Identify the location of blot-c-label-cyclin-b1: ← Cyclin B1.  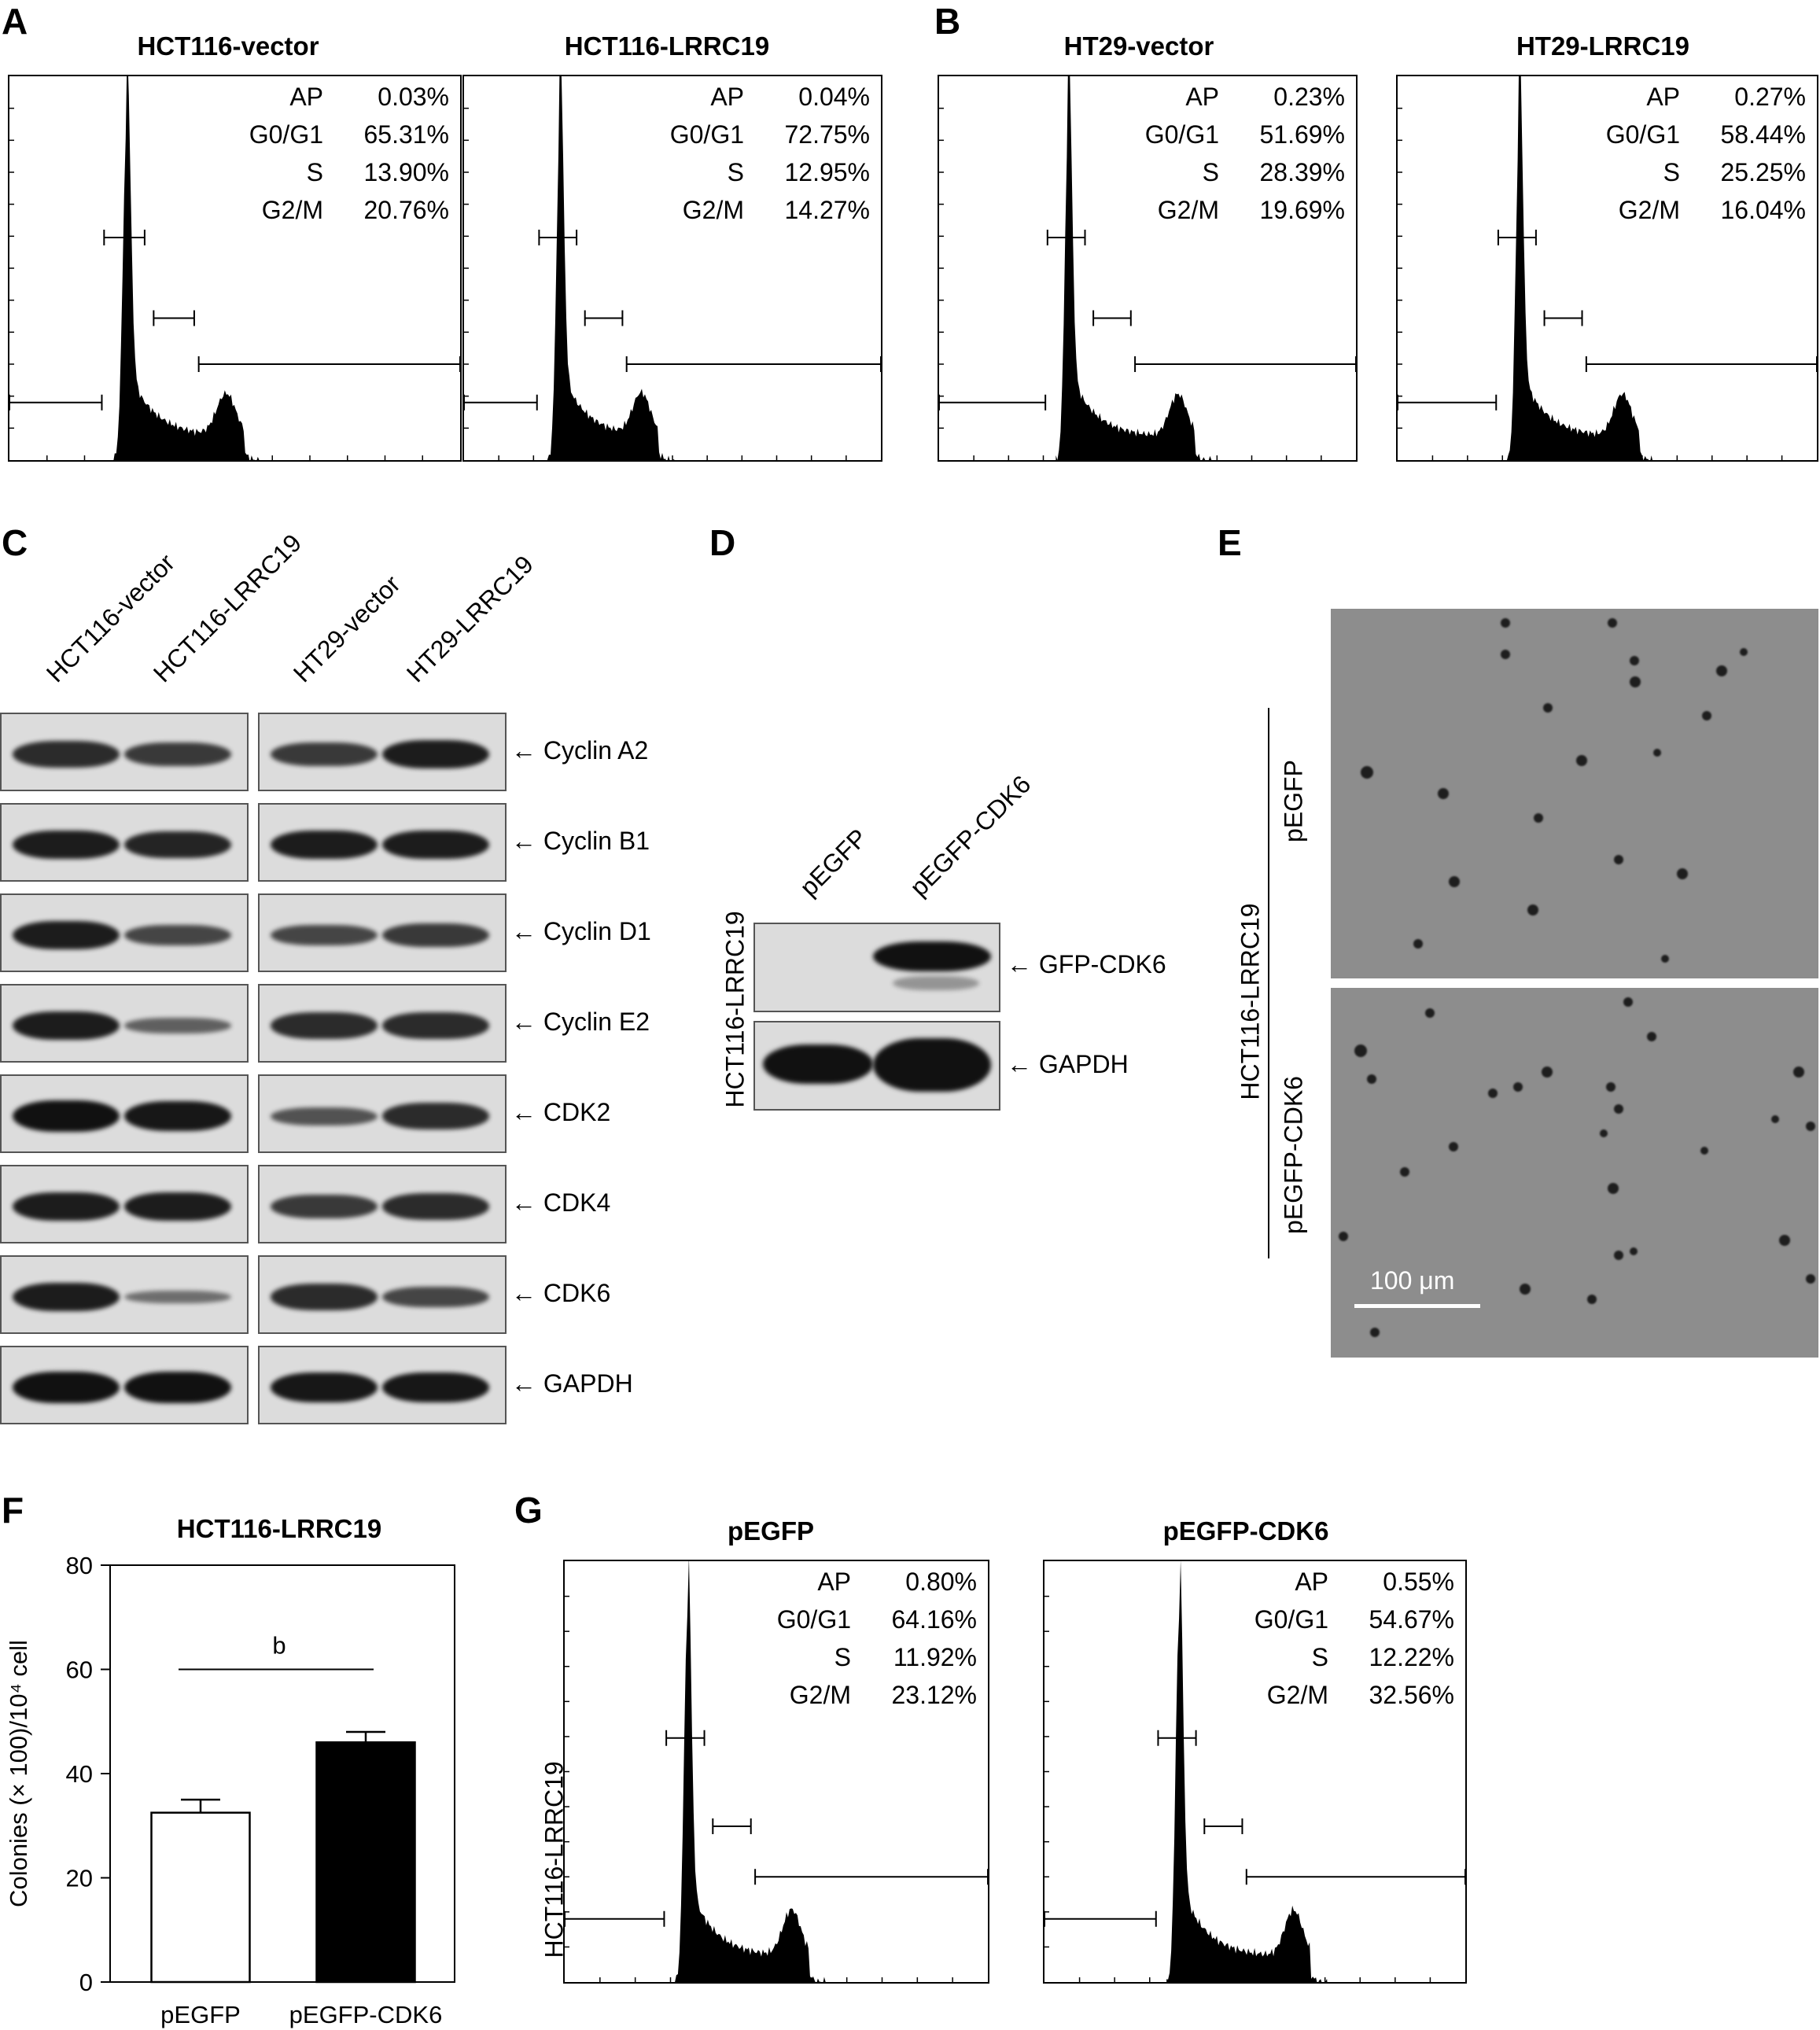
(580, 841).